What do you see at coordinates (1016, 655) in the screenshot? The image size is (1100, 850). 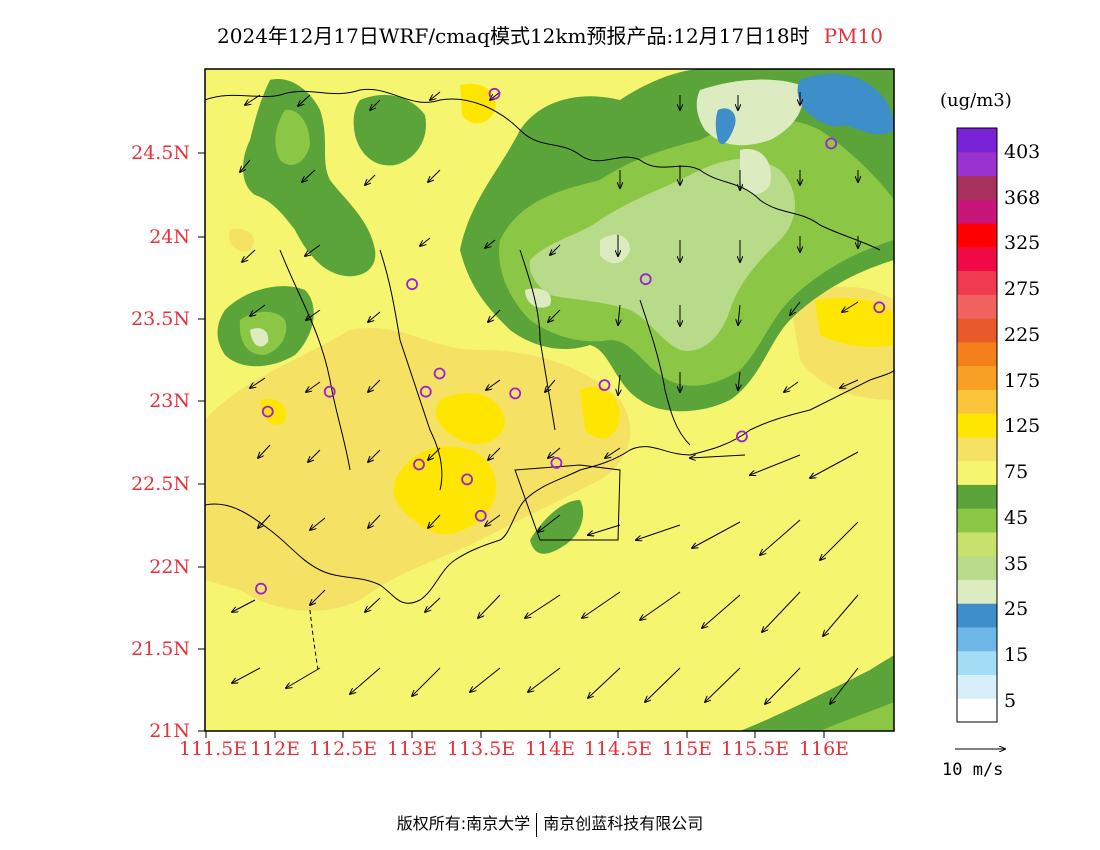 I see `colorbar-label-15: 15` at bounding box center [1016, 655].